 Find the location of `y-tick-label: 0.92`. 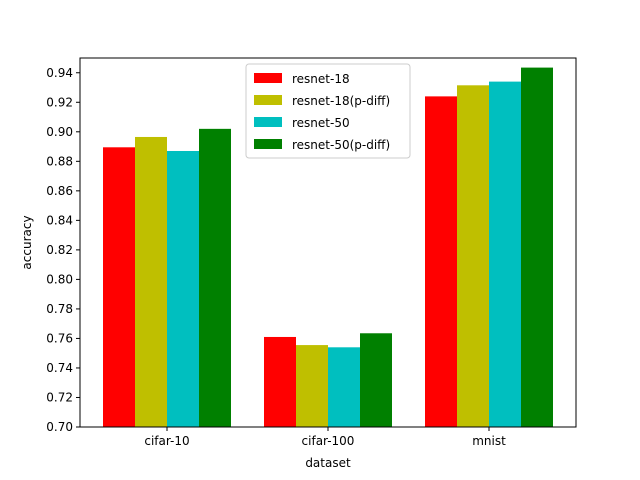

y-tick-label: 0.92 is located at coordinates (59, 102).